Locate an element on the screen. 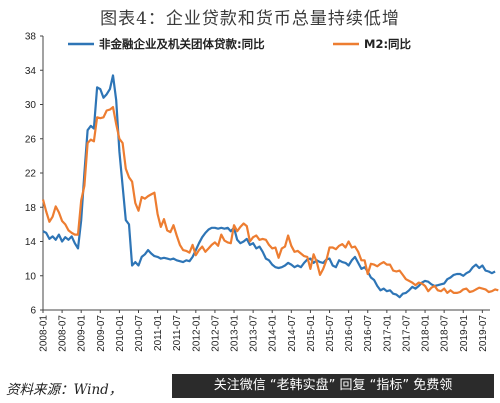  x-tick-label: 2012-01 is located at coordinates (196, 333).